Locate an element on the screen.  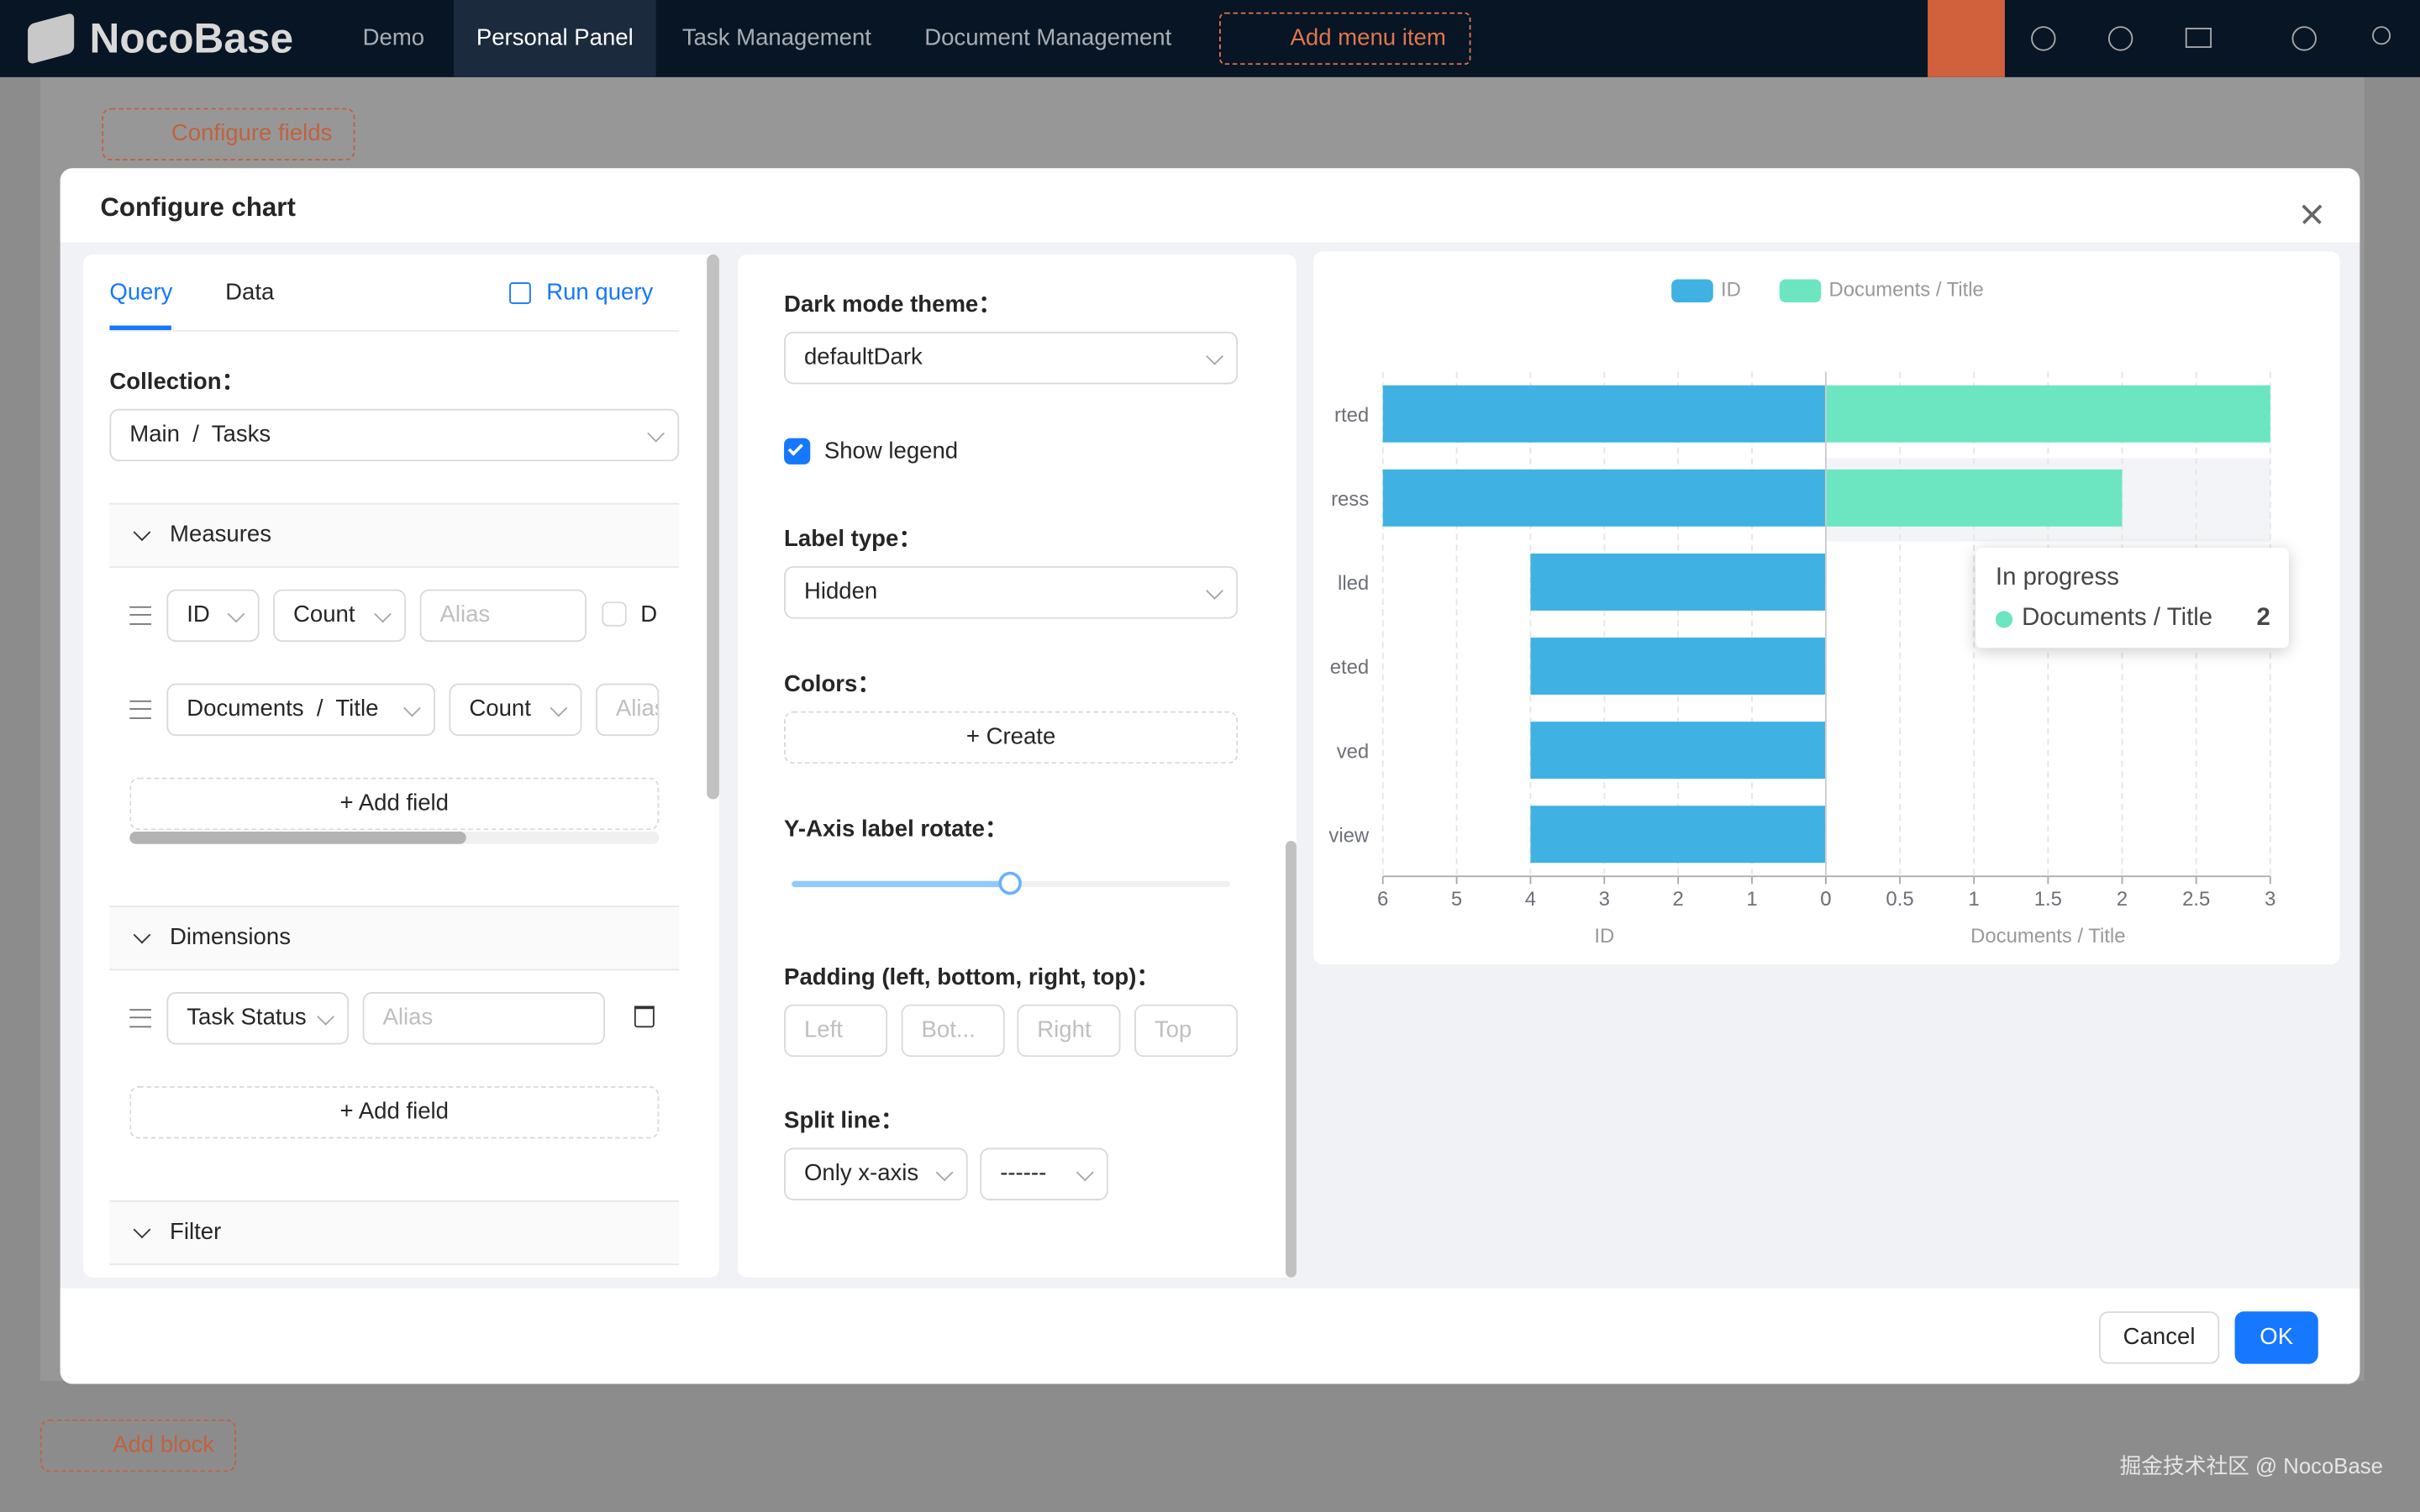
select-value: Only x-axis is located at coordinates (861, 1173).